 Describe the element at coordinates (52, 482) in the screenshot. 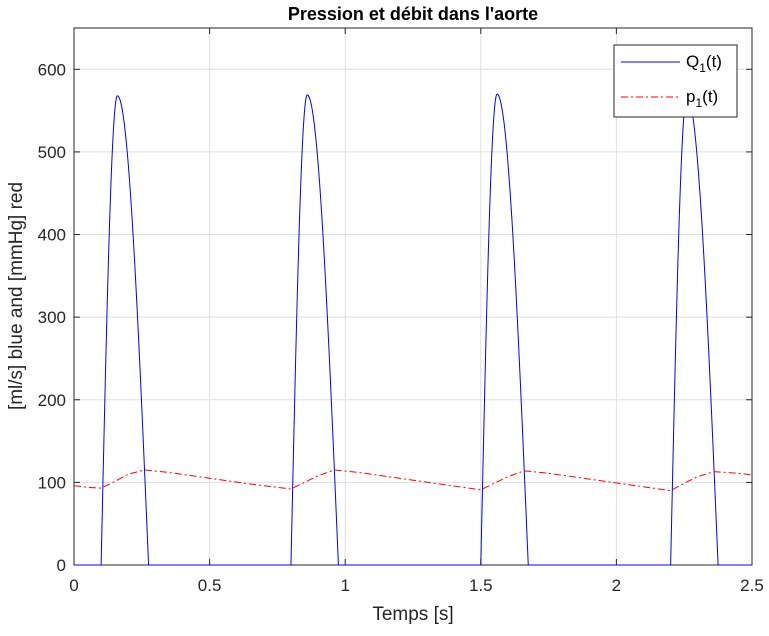

I see `y-tick-label: 100` at that location.